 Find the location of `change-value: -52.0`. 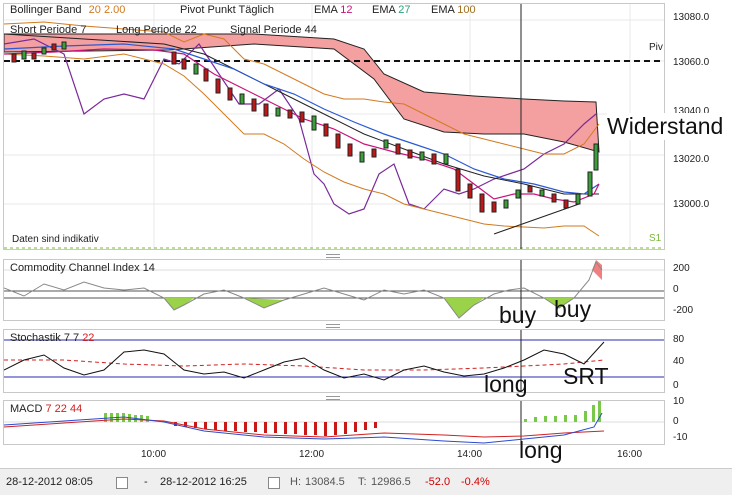

change-value: -52.0 is located at coordinates (438, 482).